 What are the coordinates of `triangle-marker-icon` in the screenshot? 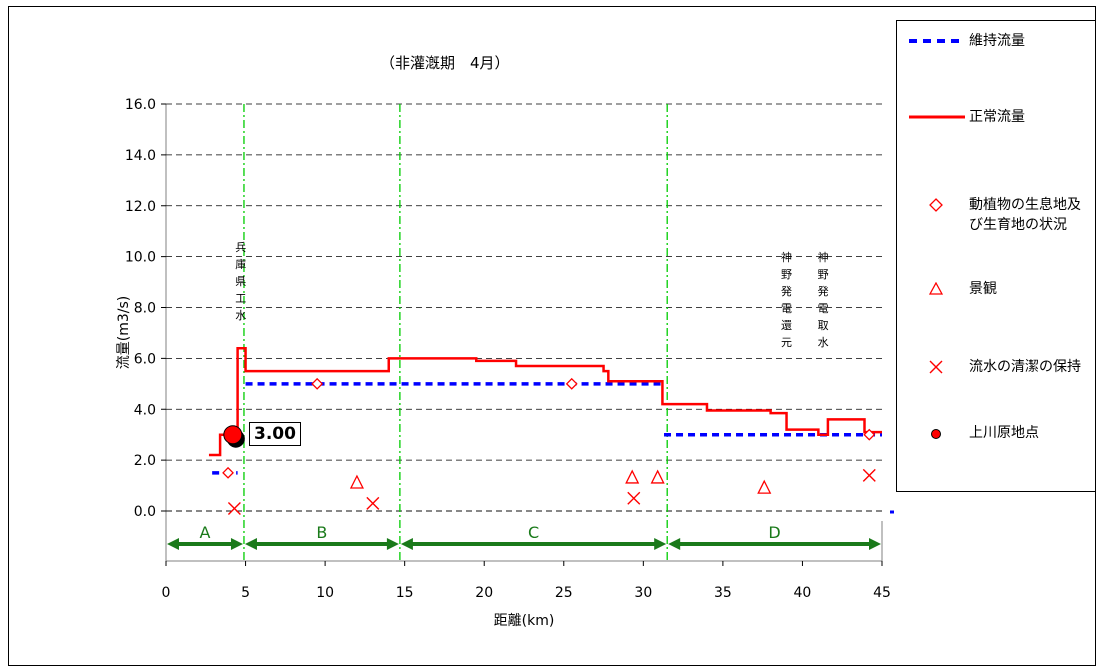 It's located at (936, 288).